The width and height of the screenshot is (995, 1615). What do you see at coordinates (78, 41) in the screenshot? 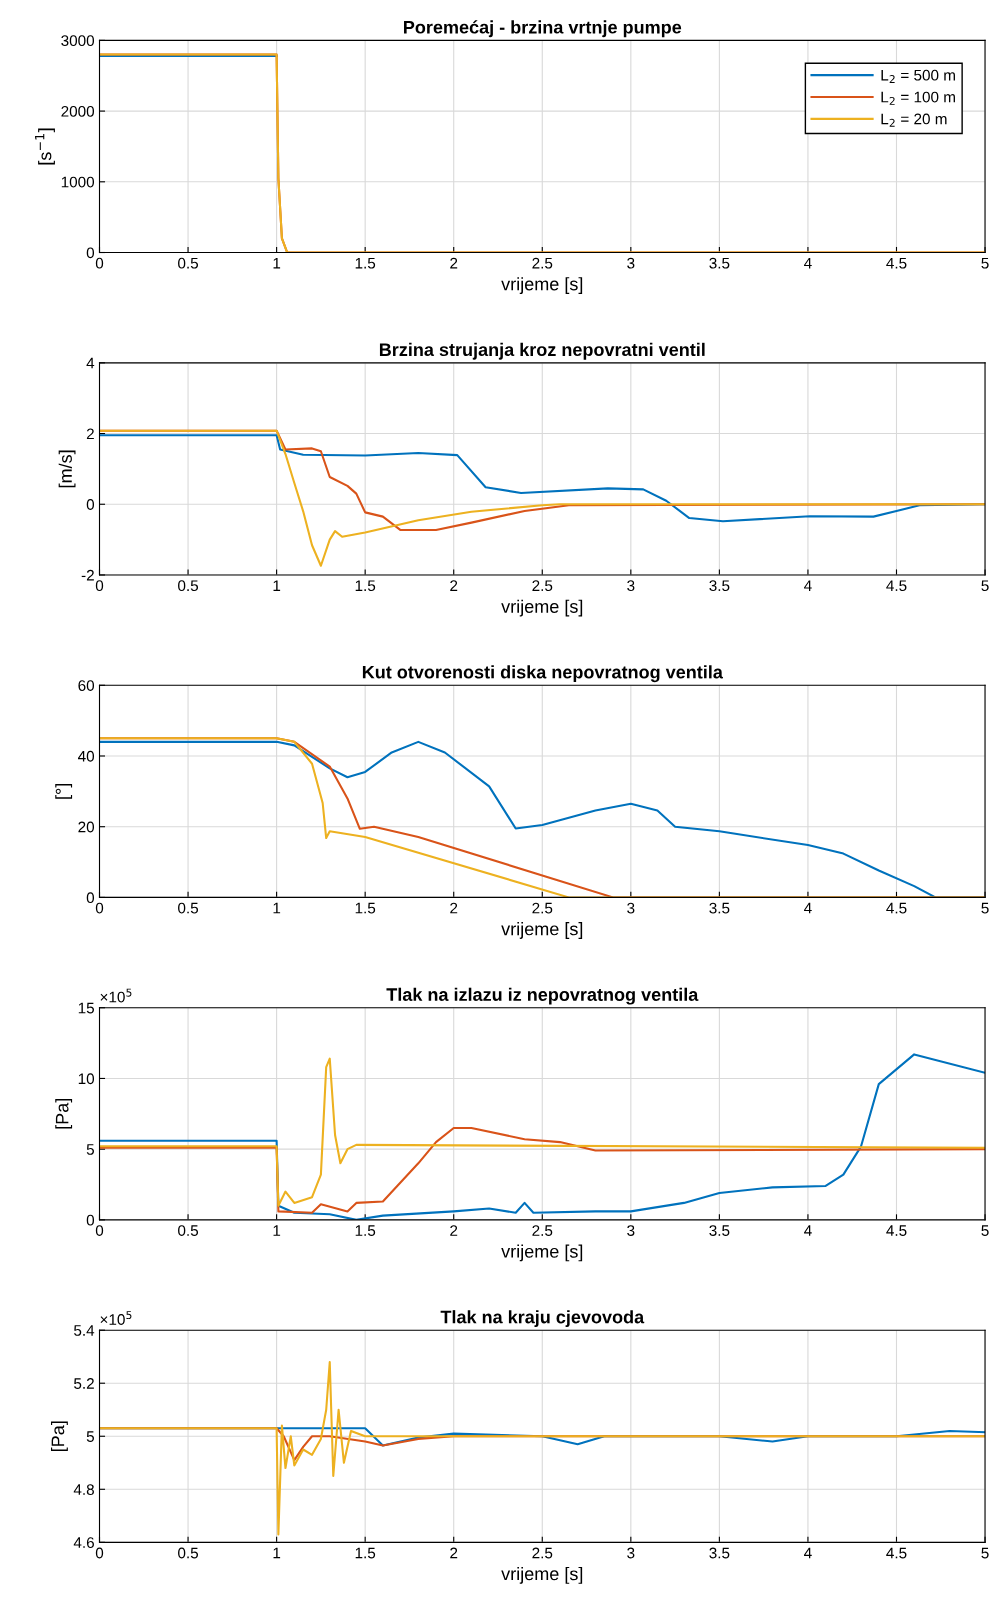
I see `y-tick-label: 3000` at bounding box center [78, 41].